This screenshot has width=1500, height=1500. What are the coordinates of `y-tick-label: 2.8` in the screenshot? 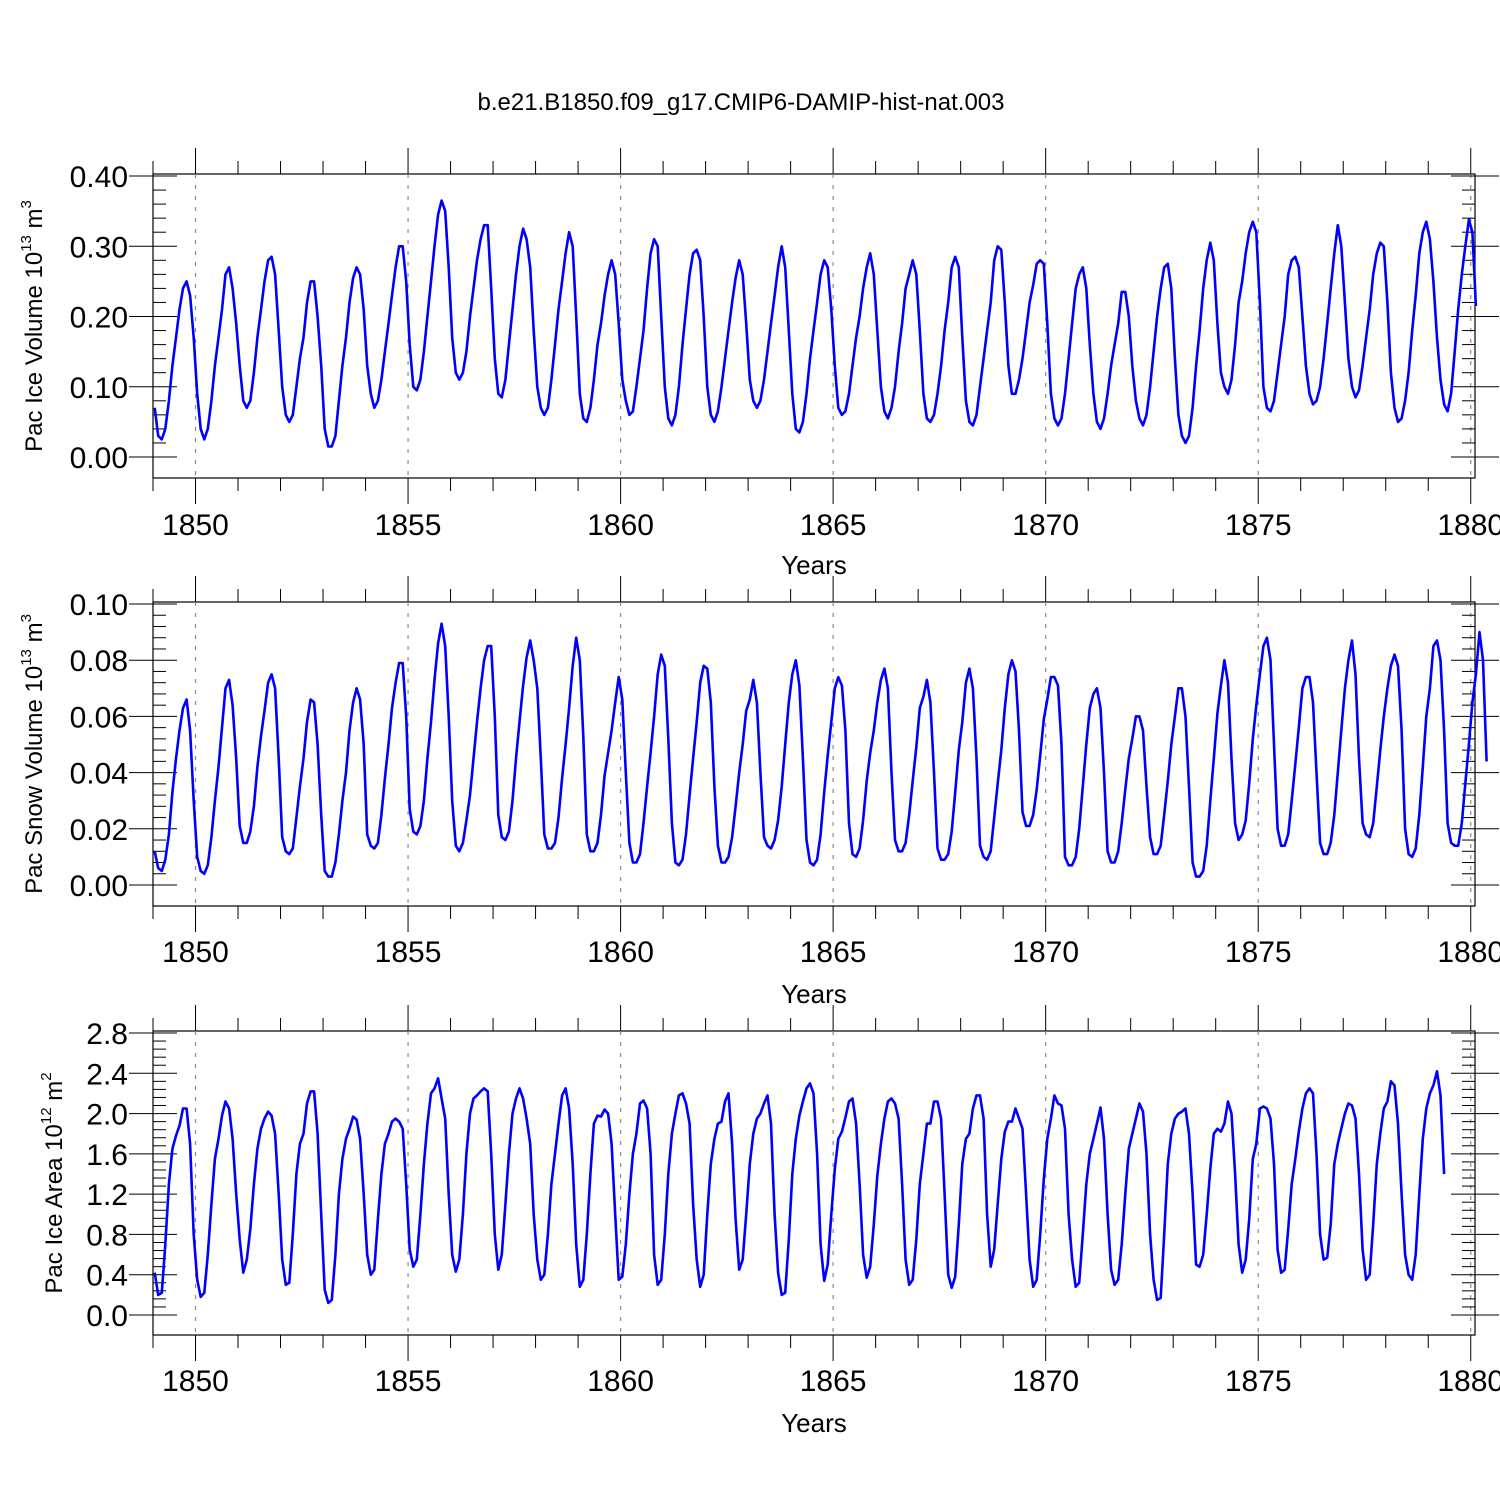 It's located at (107, 1034).